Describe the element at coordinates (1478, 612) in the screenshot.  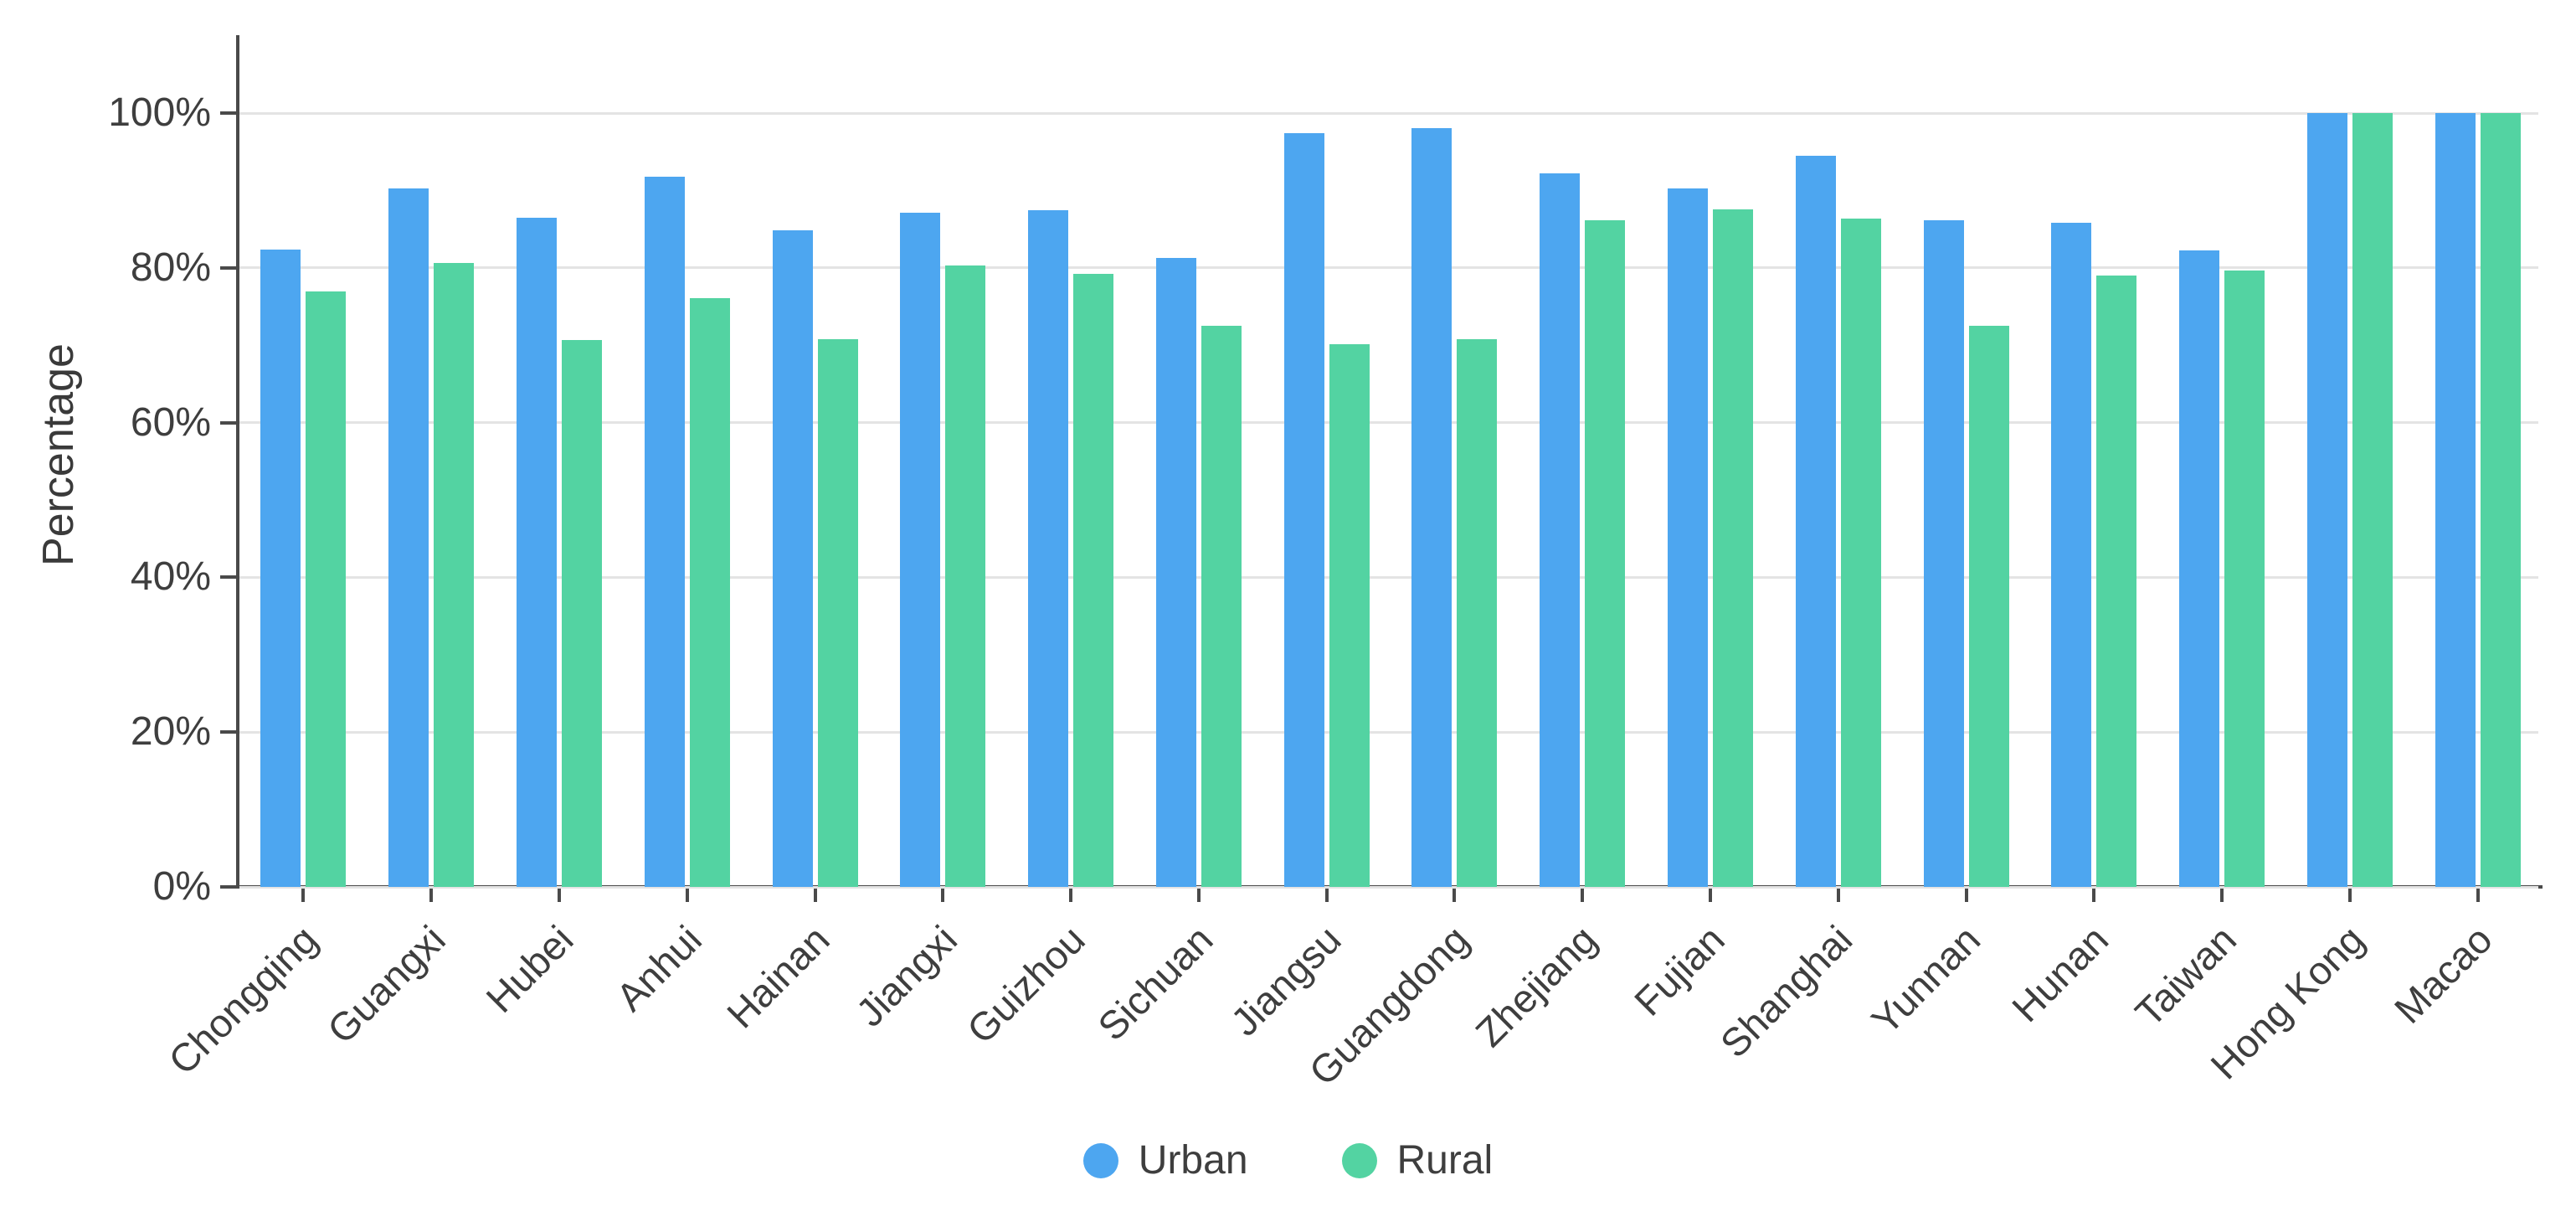
I see `bar-rural-guangdong` at that location.